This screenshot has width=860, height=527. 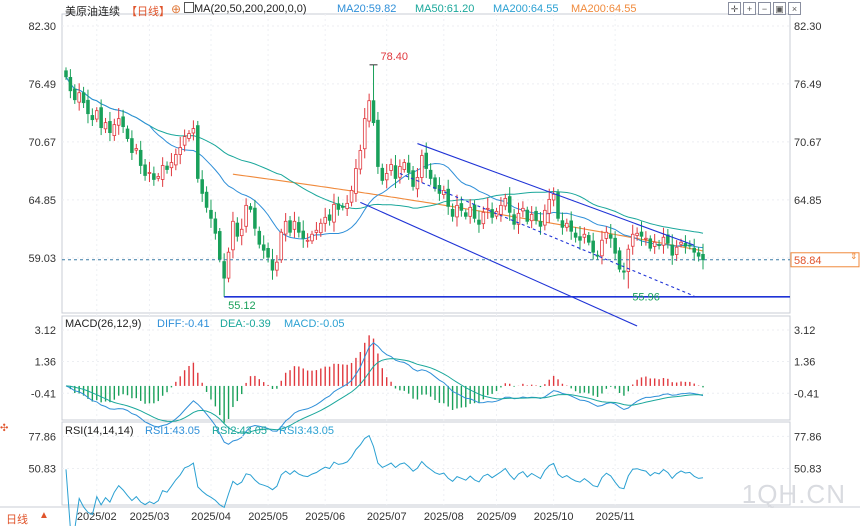 I want to click on zoom-in-icon: +, so click(x=749, y=8).